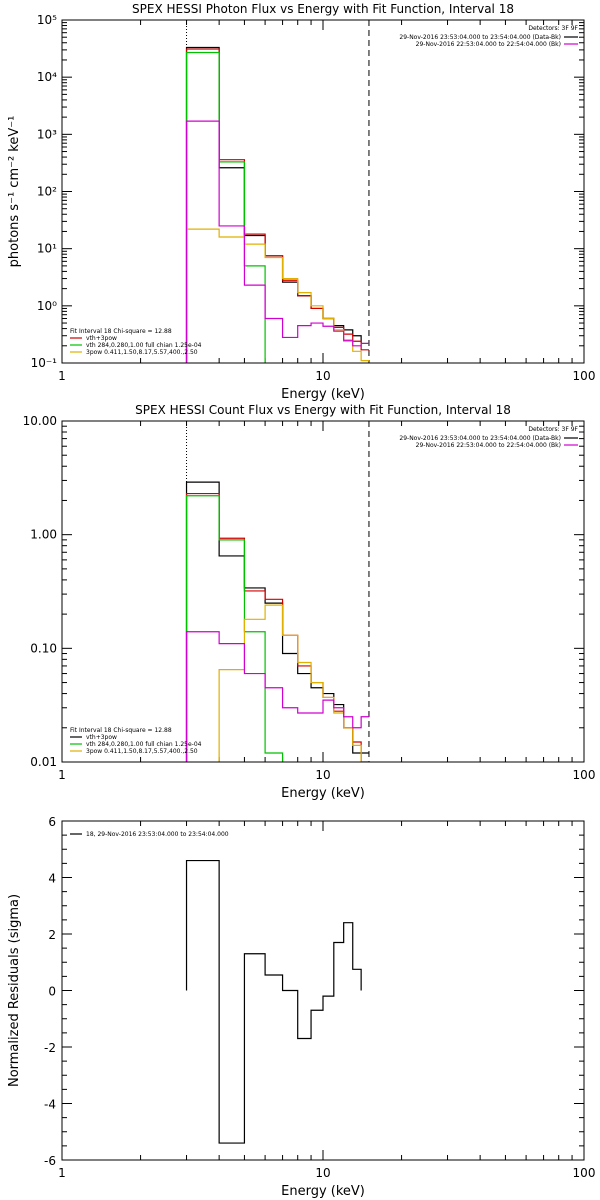 The height and width of the screenshot is (1200, 600). Describe the element at coordinates (43, 535) in the screenshot. I see `y-tick-label: 1.00` at that location.